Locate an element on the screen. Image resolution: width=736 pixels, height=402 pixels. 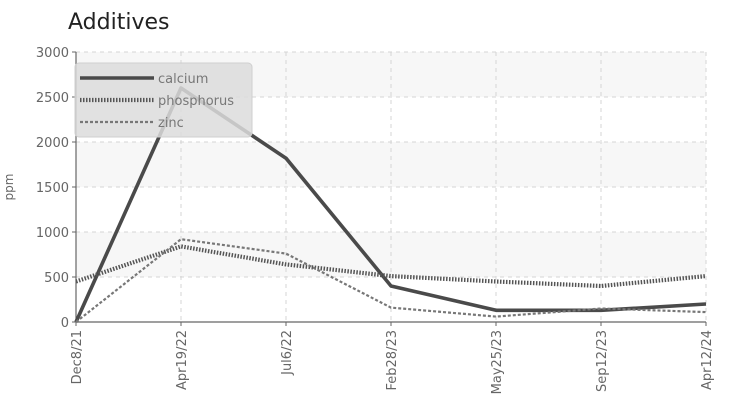
y-axis-label: ppm is located at coordinates (9, 187).